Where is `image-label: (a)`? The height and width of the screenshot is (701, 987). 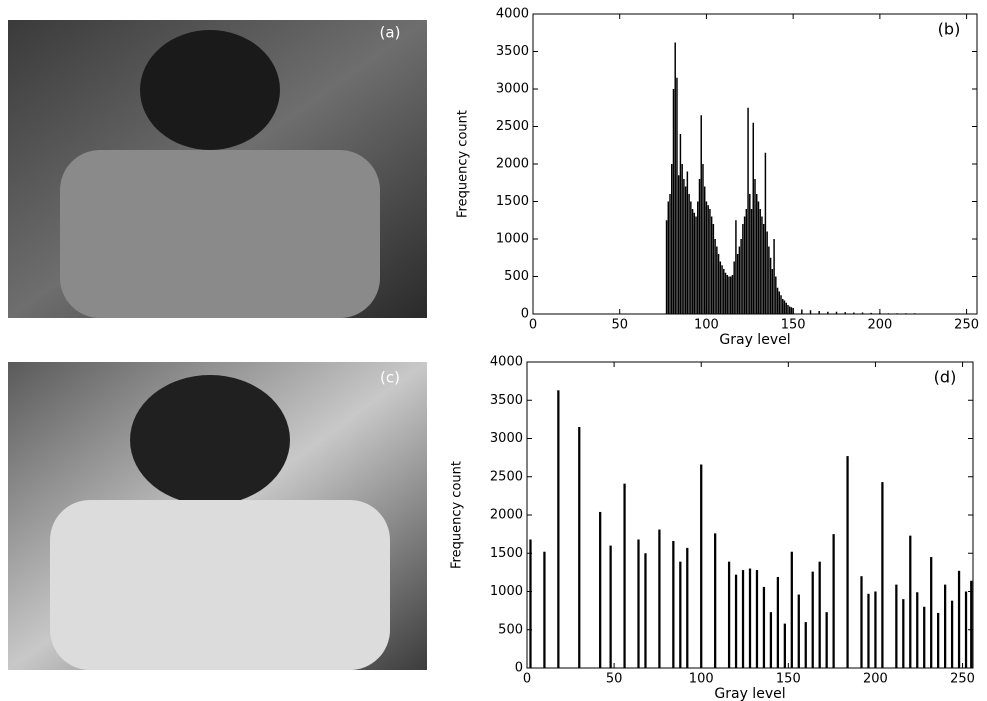
image-label: (a) is located at coordinates (390, 33).